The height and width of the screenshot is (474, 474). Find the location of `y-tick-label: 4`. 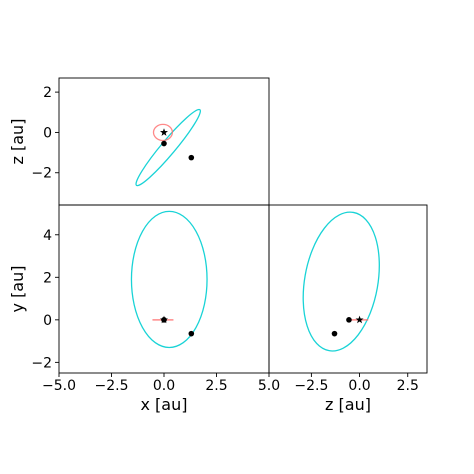

y-tick-label: 4 is located at coordinates (47, 236).